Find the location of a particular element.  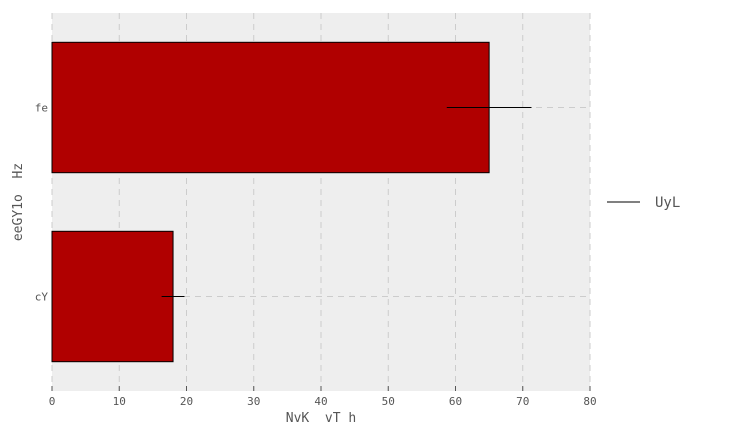

y-axis-ticks: cY fe is located at coordinates (42, 203).